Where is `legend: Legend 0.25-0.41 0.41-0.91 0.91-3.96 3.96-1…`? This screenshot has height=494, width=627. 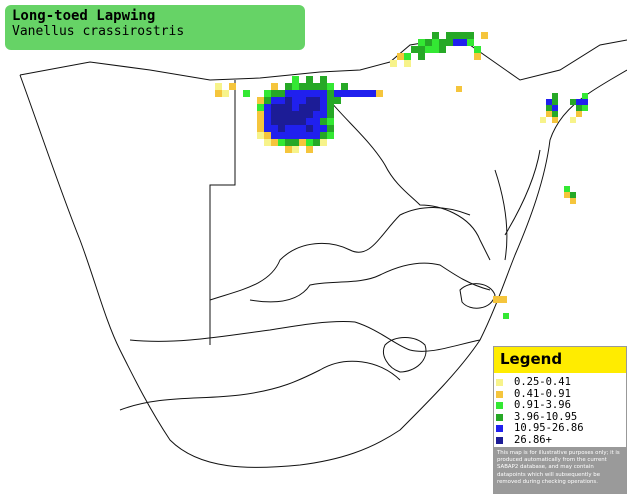
legend: Legend 0.25-0.41 0.41-0.91 0.91-3.96 3.96-1… is located at coordinates (560, 420).